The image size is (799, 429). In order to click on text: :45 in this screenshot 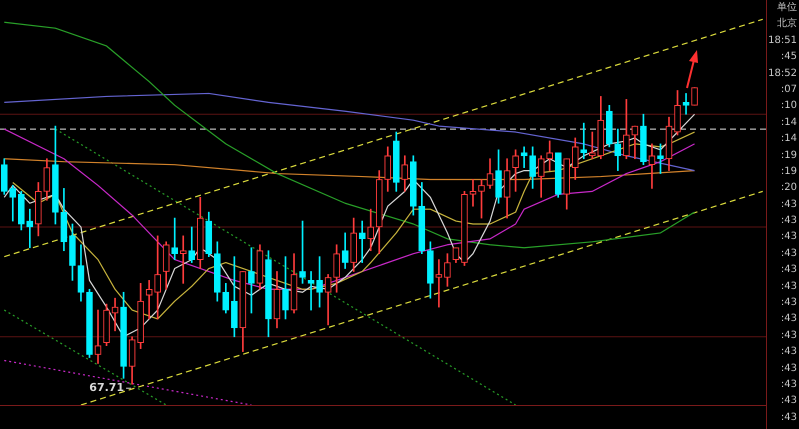, I will do `click(789, 57)`.